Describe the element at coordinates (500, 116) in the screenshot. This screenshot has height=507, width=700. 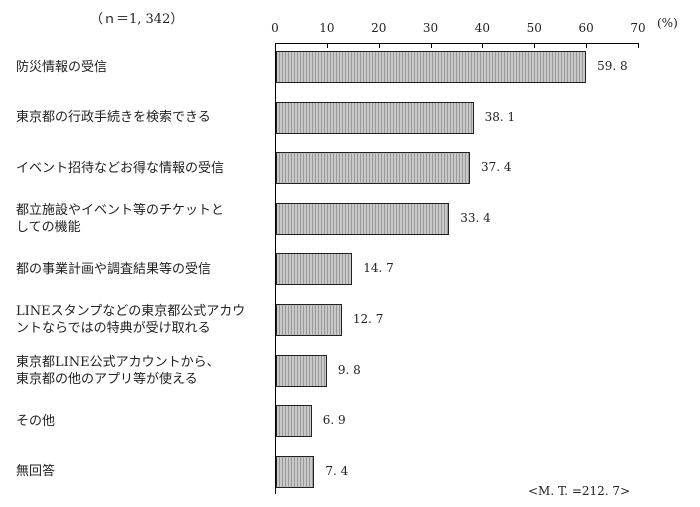
I see `value-label: 38. 1` at that location.